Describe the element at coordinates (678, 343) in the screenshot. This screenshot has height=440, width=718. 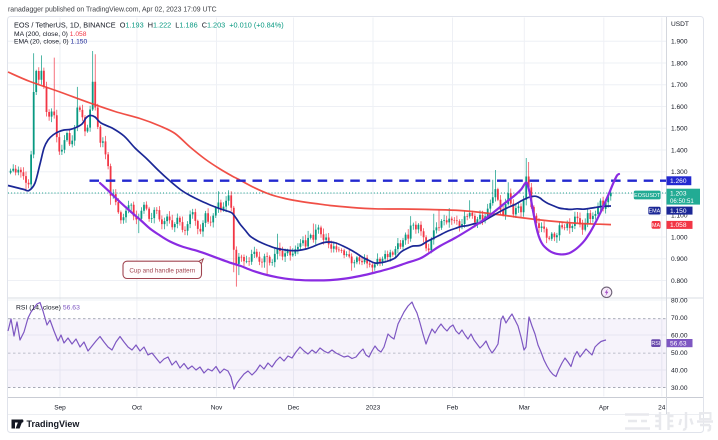
I see `svg-text: 56.63` at that location.